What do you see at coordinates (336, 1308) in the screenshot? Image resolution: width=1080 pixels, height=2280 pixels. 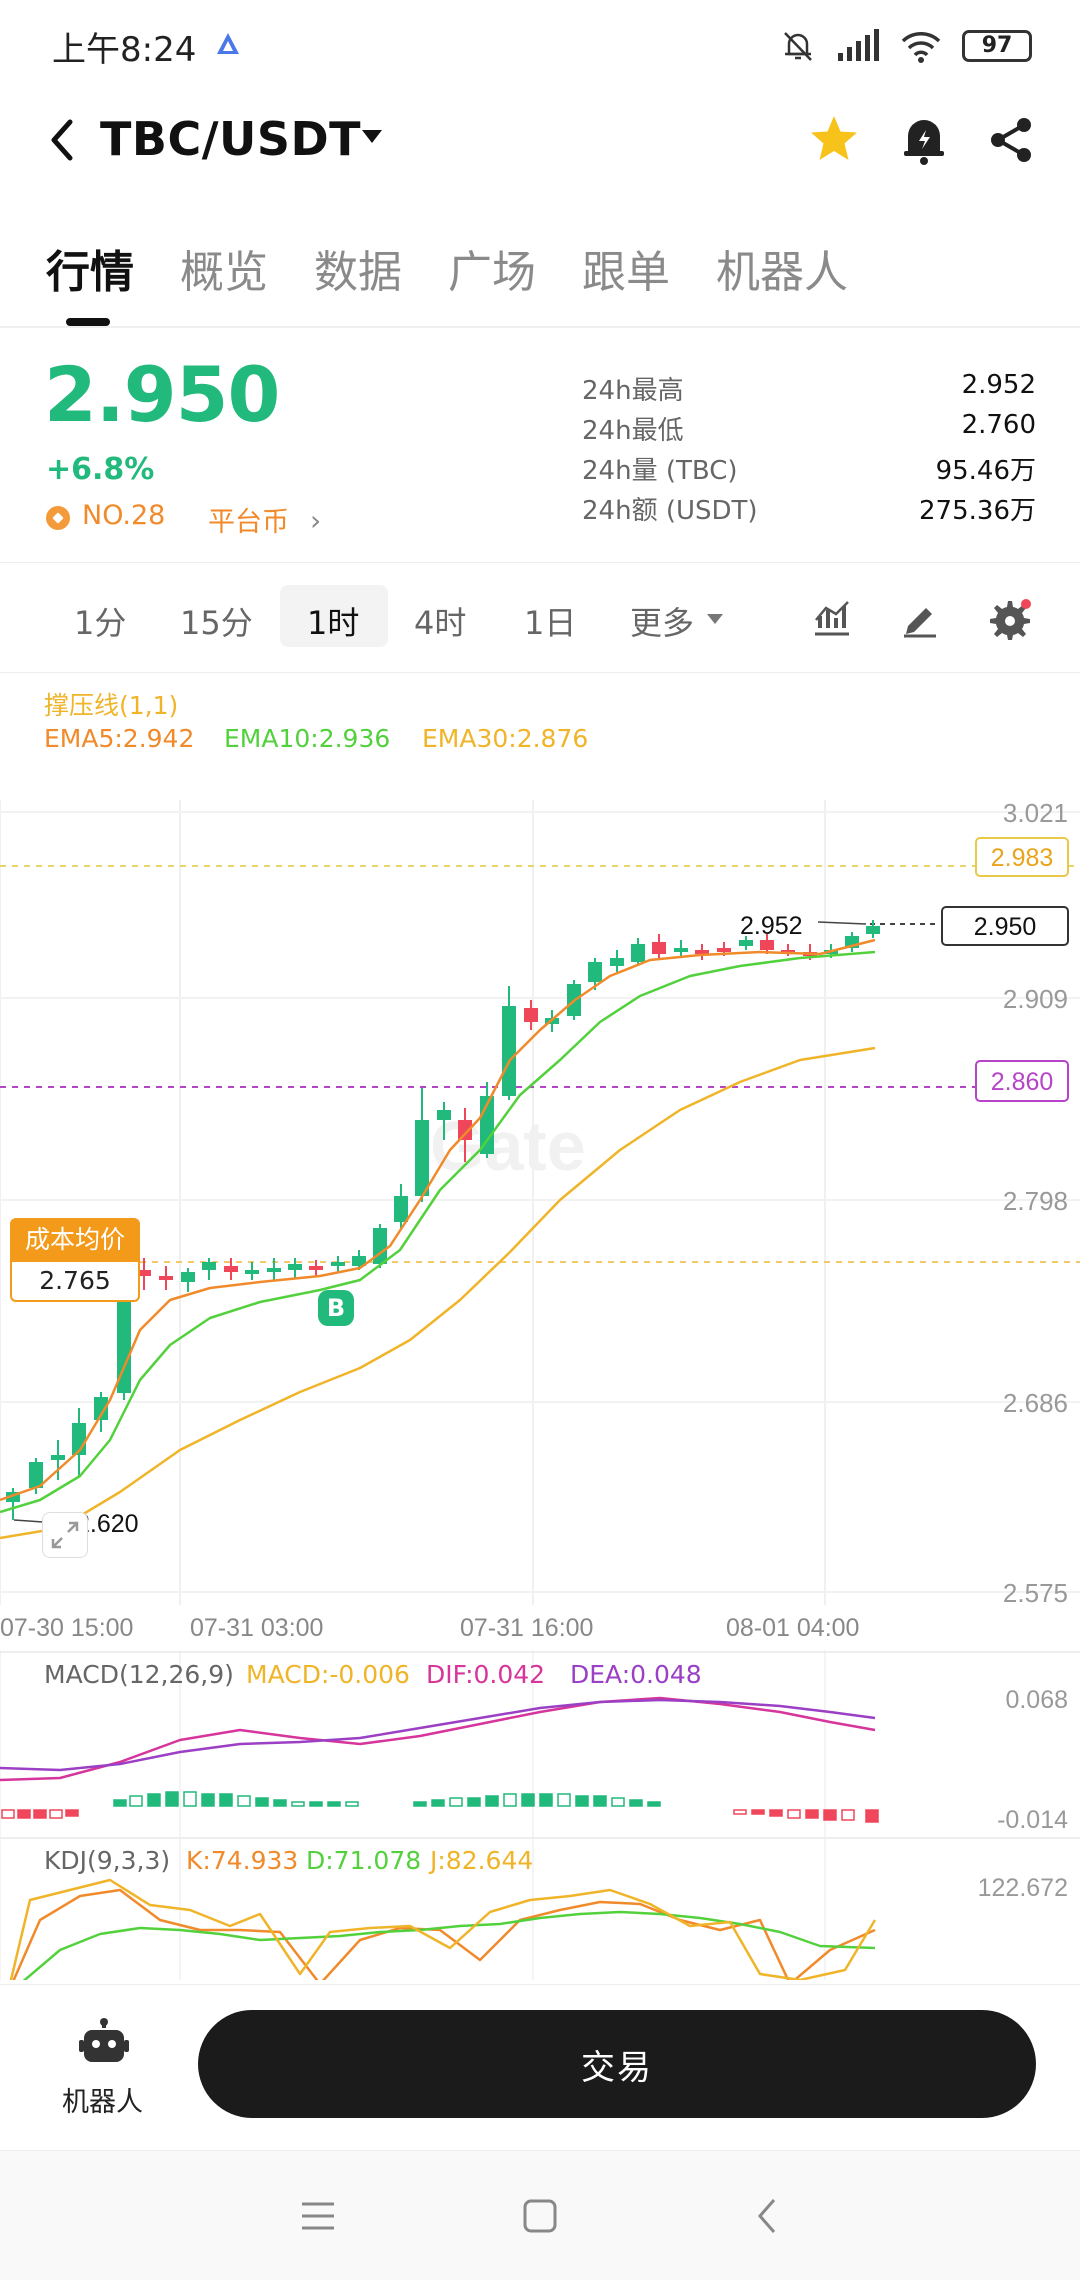 I see `buy-marker: B` at bounding box center [336, 1308].